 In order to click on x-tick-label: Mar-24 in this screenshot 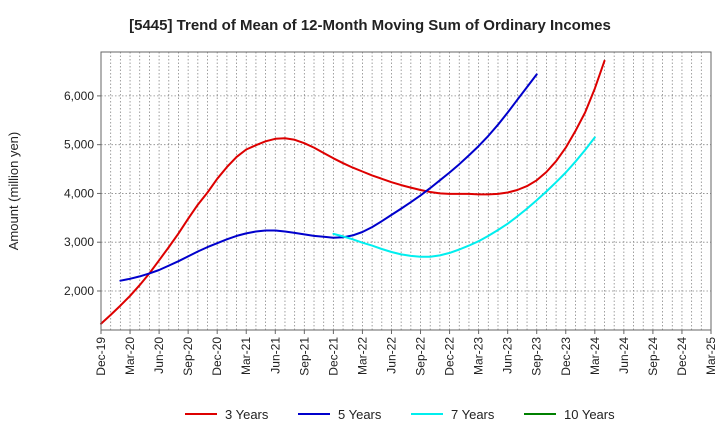, I will do `click(595, 356)`.